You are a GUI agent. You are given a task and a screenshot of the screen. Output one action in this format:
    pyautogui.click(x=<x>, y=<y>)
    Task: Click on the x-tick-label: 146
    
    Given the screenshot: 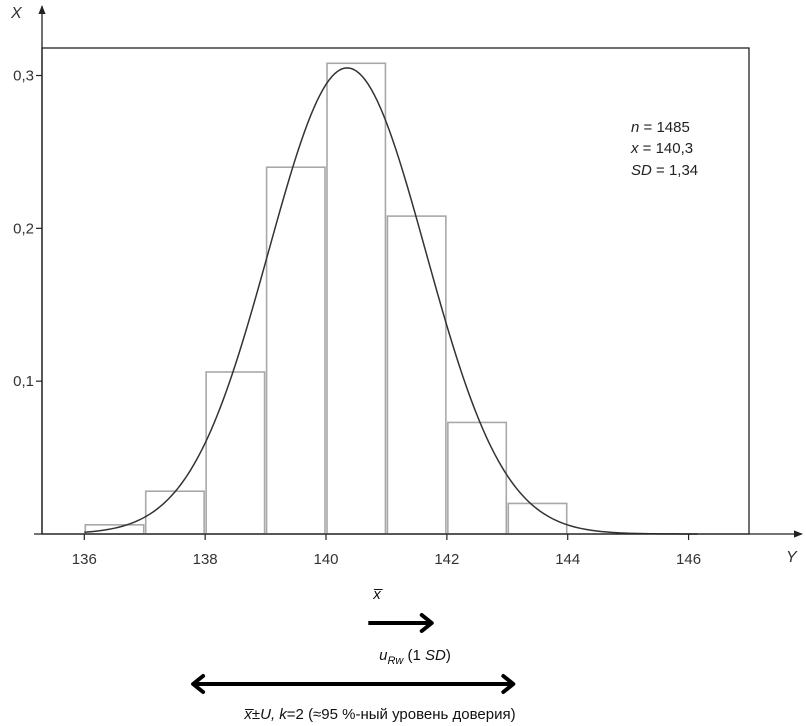 What is the action you would take?
    pyautogui.click(x=688, y=559)
    